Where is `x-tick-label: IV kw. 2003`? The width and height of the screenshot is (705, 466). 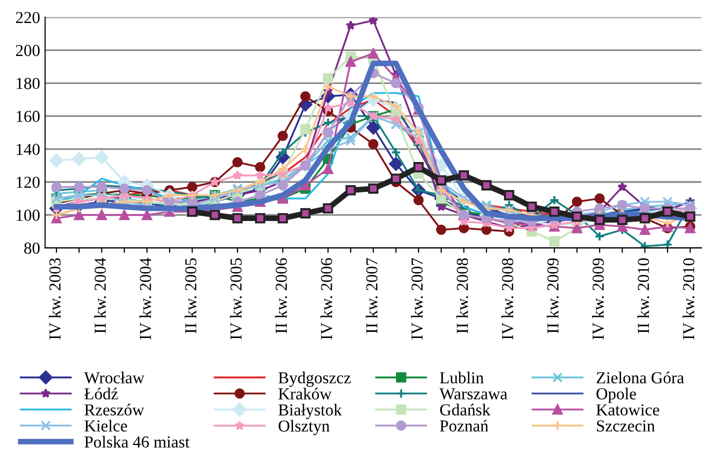
x-tick-label: IV kw. 2003 is located at coordinates (54, 299).